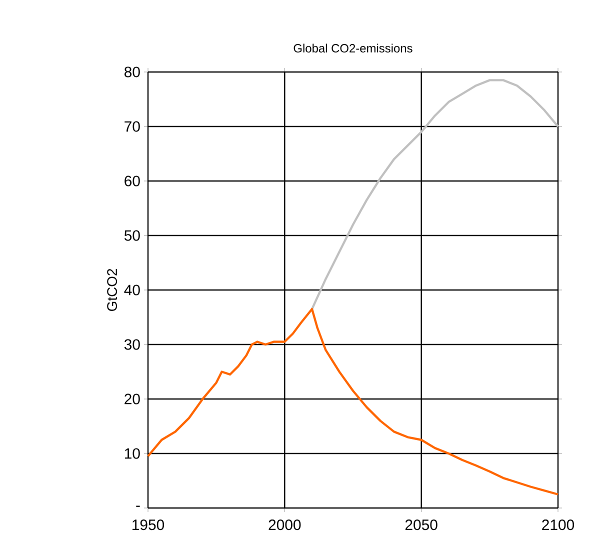  Describe the element at coordinates (421, 525) in the screenshot. I see `x-tick-label: 2050` at that location.